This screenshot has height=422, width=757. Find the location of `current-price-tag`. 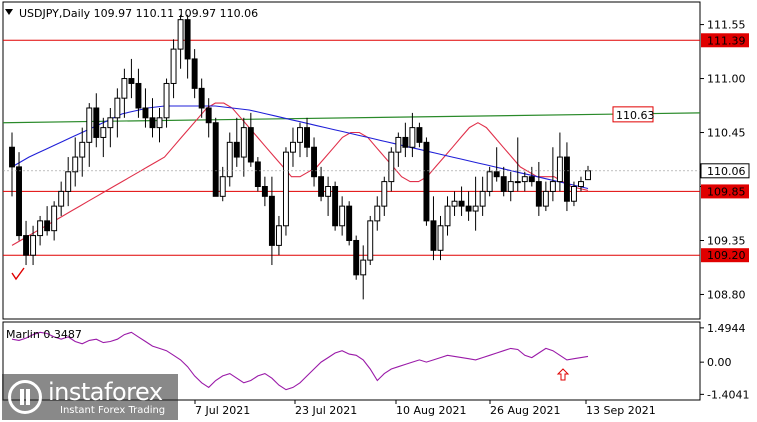

current-price-tag is located at coordinates (725, 171).